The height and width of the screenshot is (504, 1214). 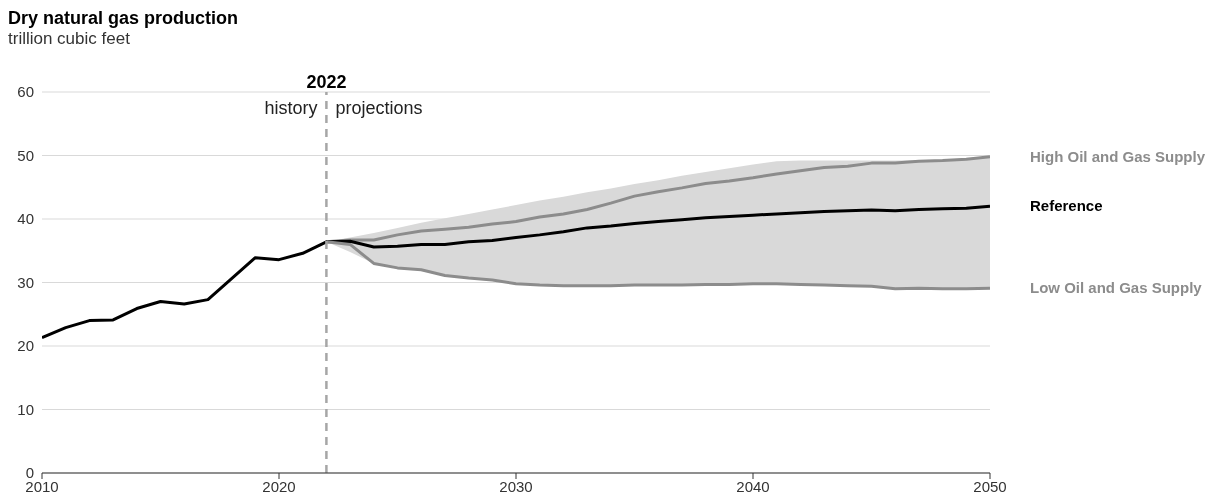 What do you see at coordinates (25, 155) in the screenshot?
I see `y-tick-label: 50` at bounding box center [25, 155].